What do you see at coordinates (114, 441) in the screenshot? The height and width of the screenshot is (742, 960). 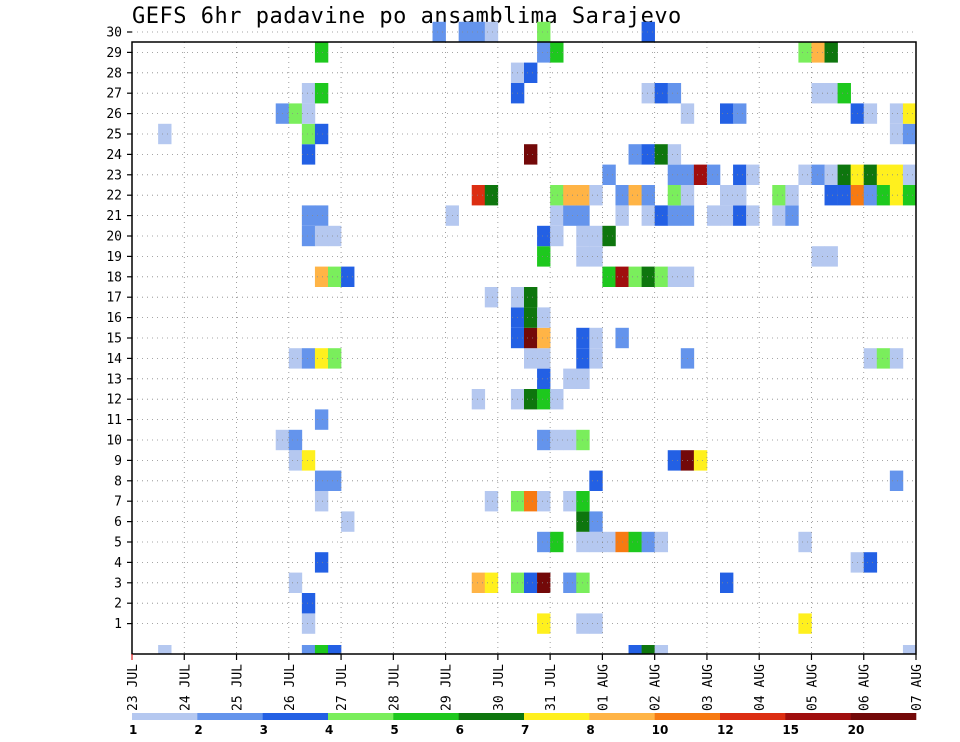 I see `y-tick-label: 10` at bounding box center [114, 441].